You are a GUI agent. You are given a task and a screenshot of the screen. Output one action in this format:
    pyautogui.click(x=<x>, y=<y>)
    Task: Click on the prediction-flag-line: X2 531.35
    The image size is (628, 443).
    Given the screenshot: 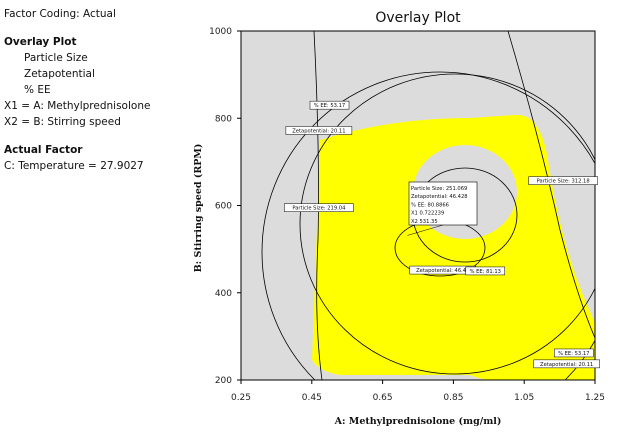 What is the action you would take?
    pyautogui.click(x=424, y=222)
    